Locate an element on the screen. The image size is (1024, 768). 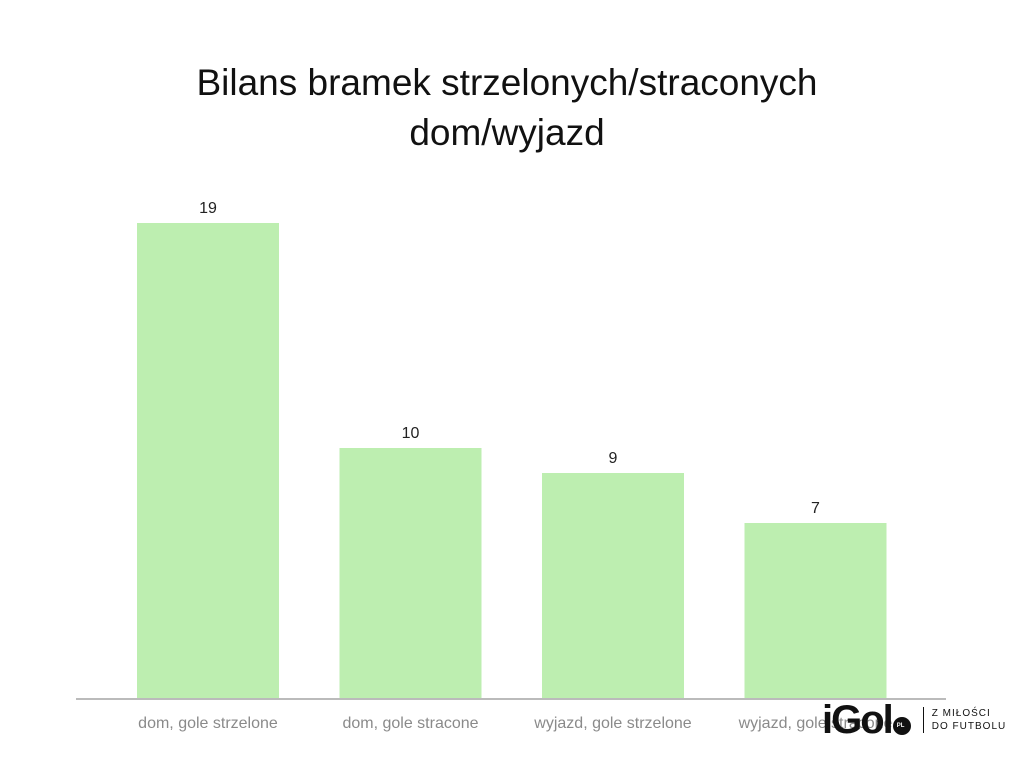
category-label-4: wyjazd, gole stracone is located at coordinates (815, 723).